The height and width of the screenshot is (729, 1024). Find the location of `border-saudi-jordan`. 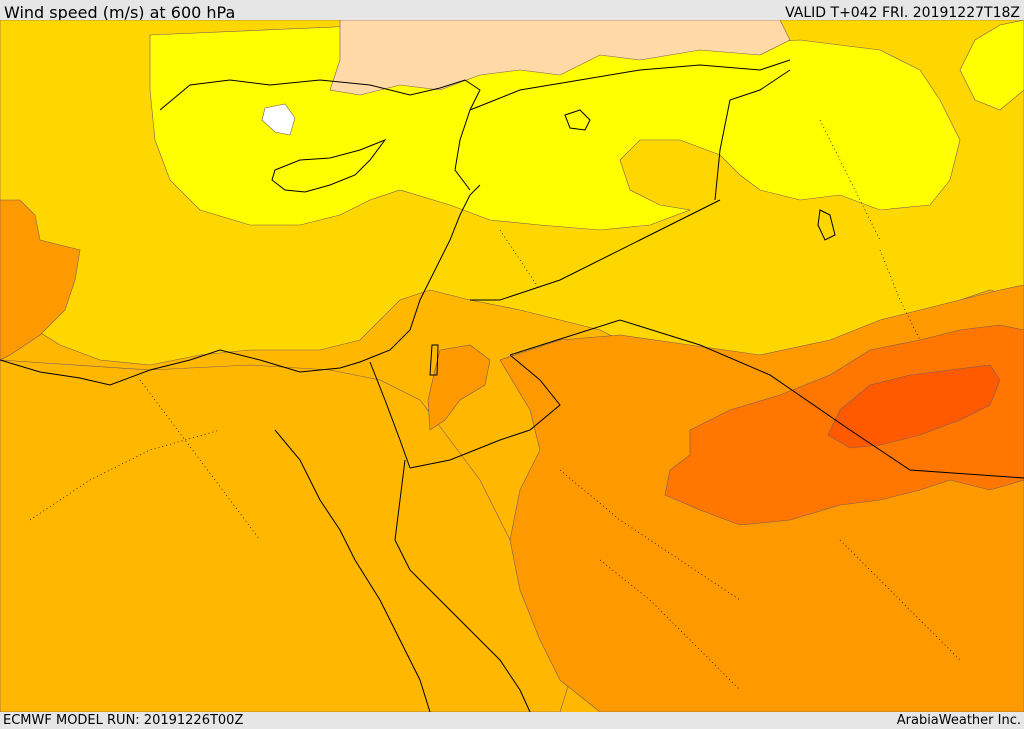

border-saudi-jordan is located at coordinates (485, 411).